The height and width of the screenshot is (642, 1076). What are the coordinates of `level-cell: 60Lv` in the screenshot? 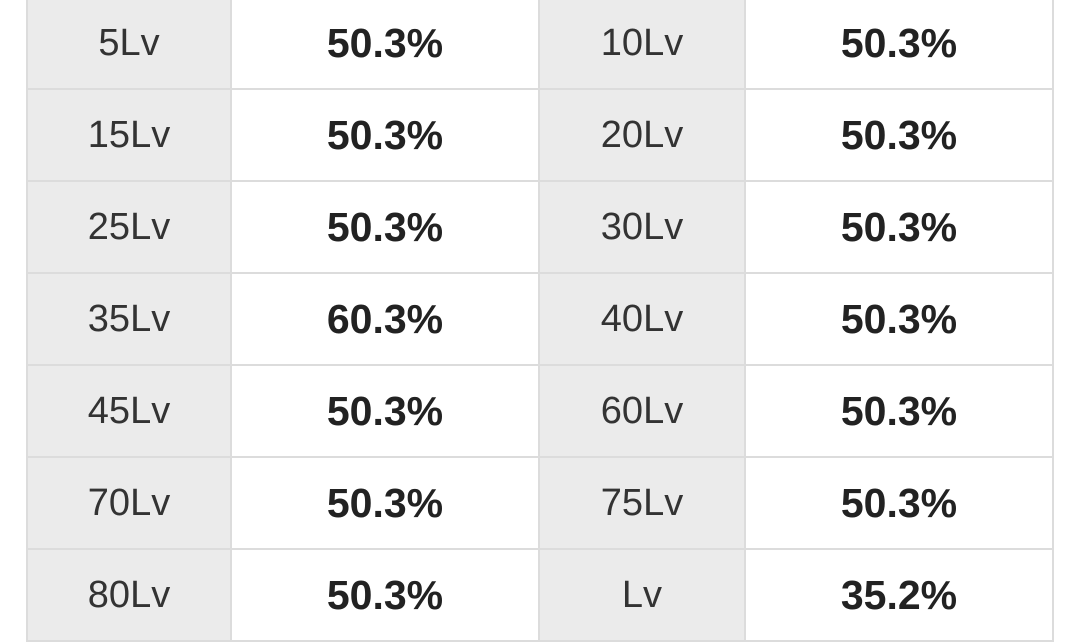 It's located at (643, 412).